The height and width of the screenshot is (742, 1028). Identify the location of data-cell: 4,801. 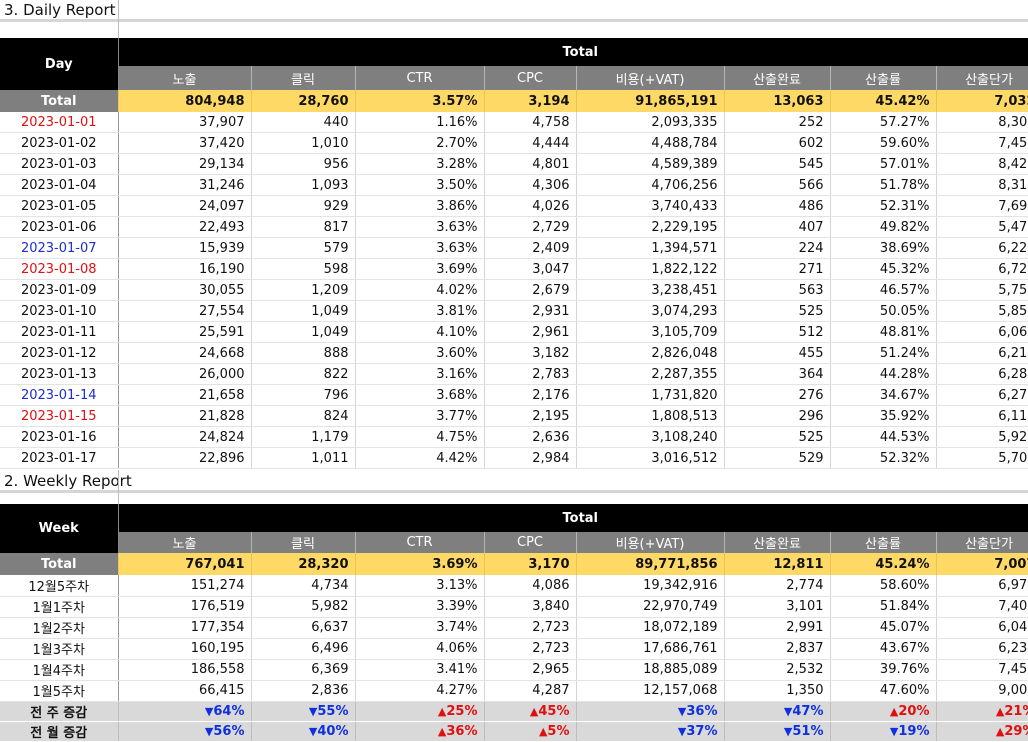
(530, 164).